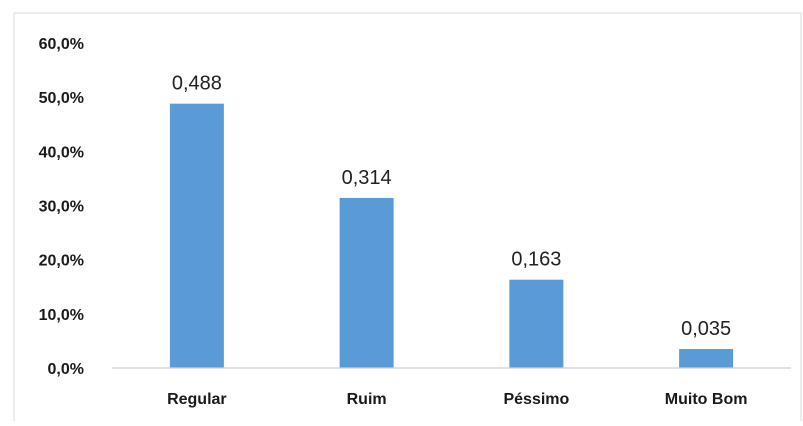 This screenshot has height=426, width=803. Describe the element at coordinates (197, 84) in the screenshot. I see `data-label: 0,488` at that location.